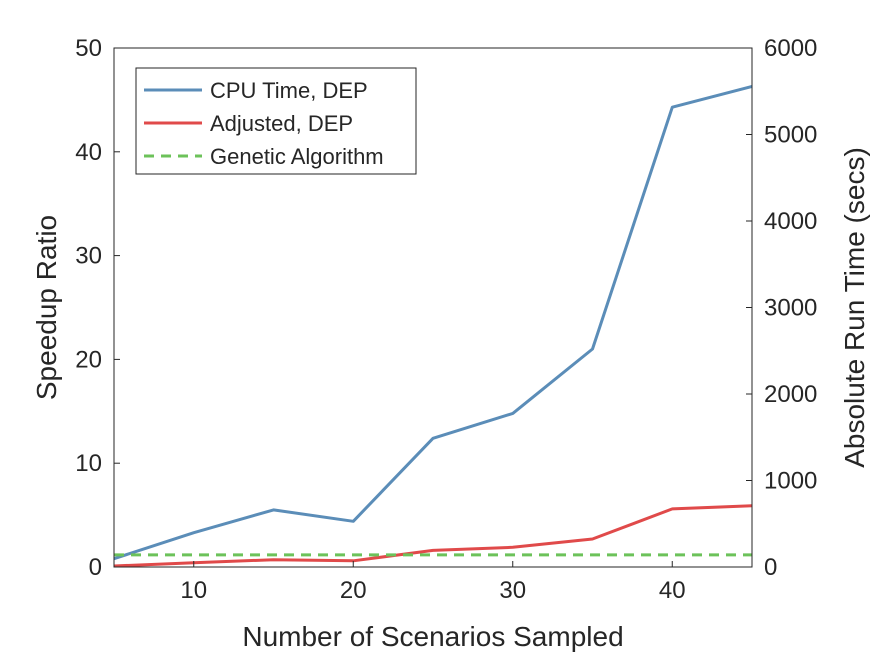  Describe the element at coordinates (512, 590) in the screenshot. I see `x-tick-label: 30` at that location.